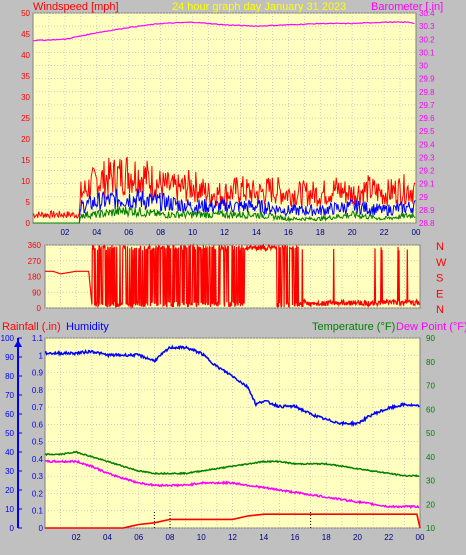  What do you see at coordinates (427, 52) in the screenshot?
I see `barometer-tick-label: 30.1` at bounding box center [427, 52].